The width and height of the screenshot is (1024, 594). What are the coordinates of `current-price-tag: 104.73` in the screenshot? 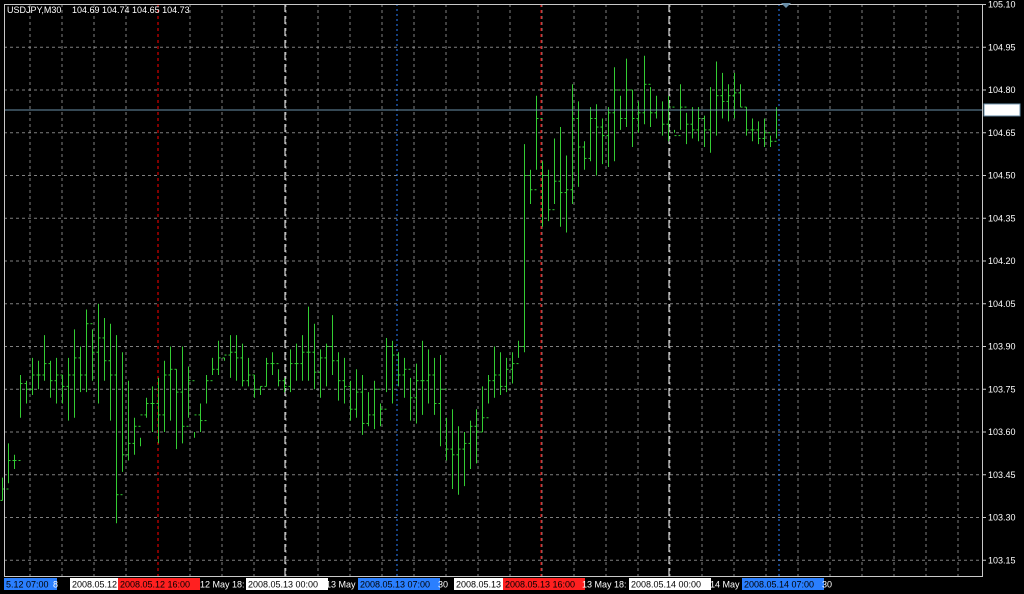 It's located at (1002, 110).